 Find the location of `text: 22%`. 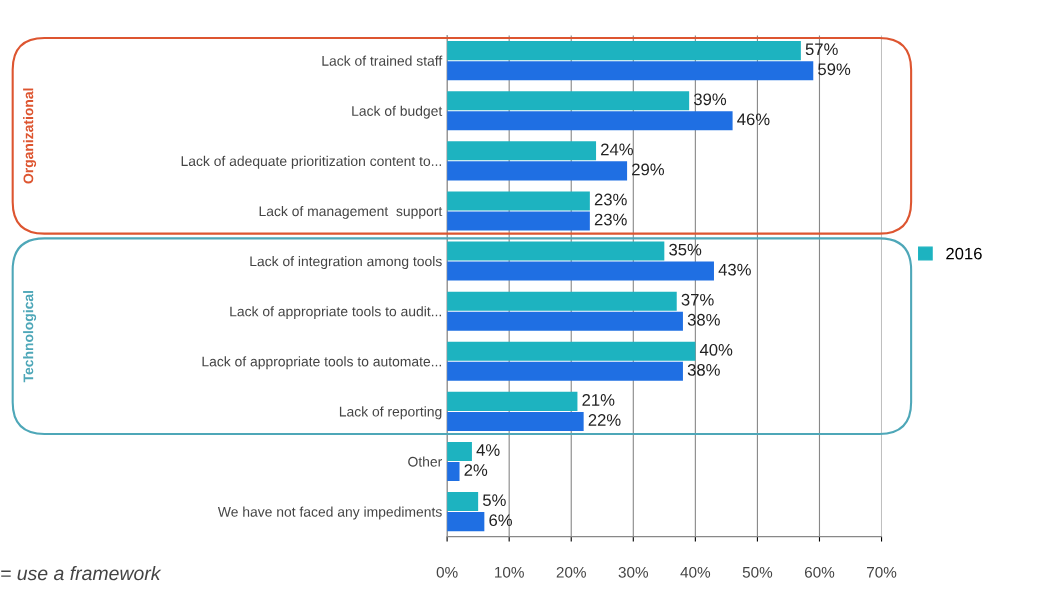

text: 22% is located at coordinates (604, 420).